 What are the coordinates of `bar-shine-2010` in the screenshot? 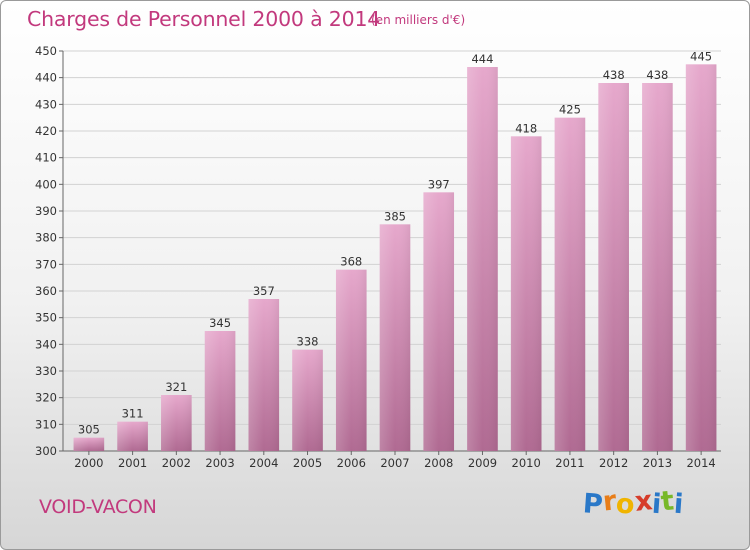 It's located at (526, 294).